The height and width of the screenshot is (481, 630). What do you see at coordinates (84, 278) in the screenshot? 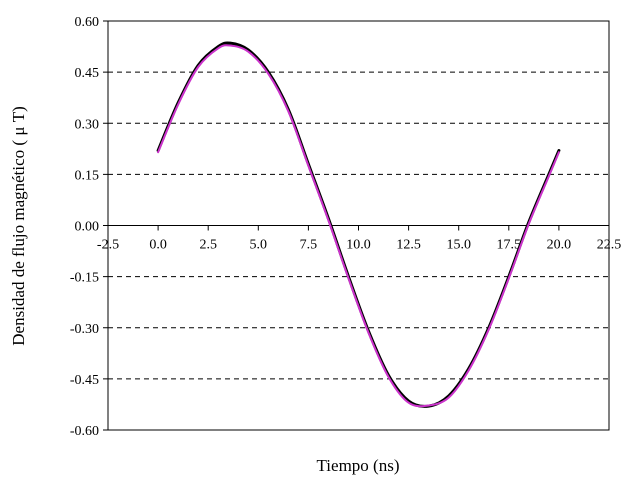
I see `y-tick-label: -0.15` at bounding box center [84, 278].